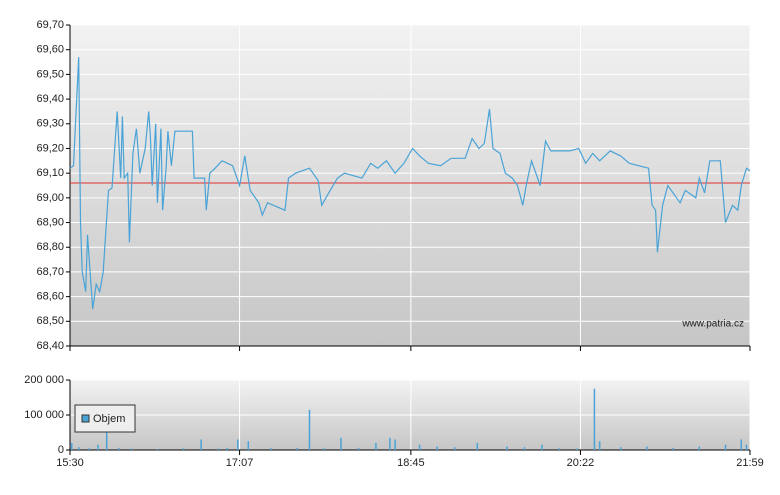 This screenshot has width=780, height=495. What do you see at coordinates (50, 25) in the screenshot?
I see `y-tick-label: 69,70` at bounding box center [50, 25].